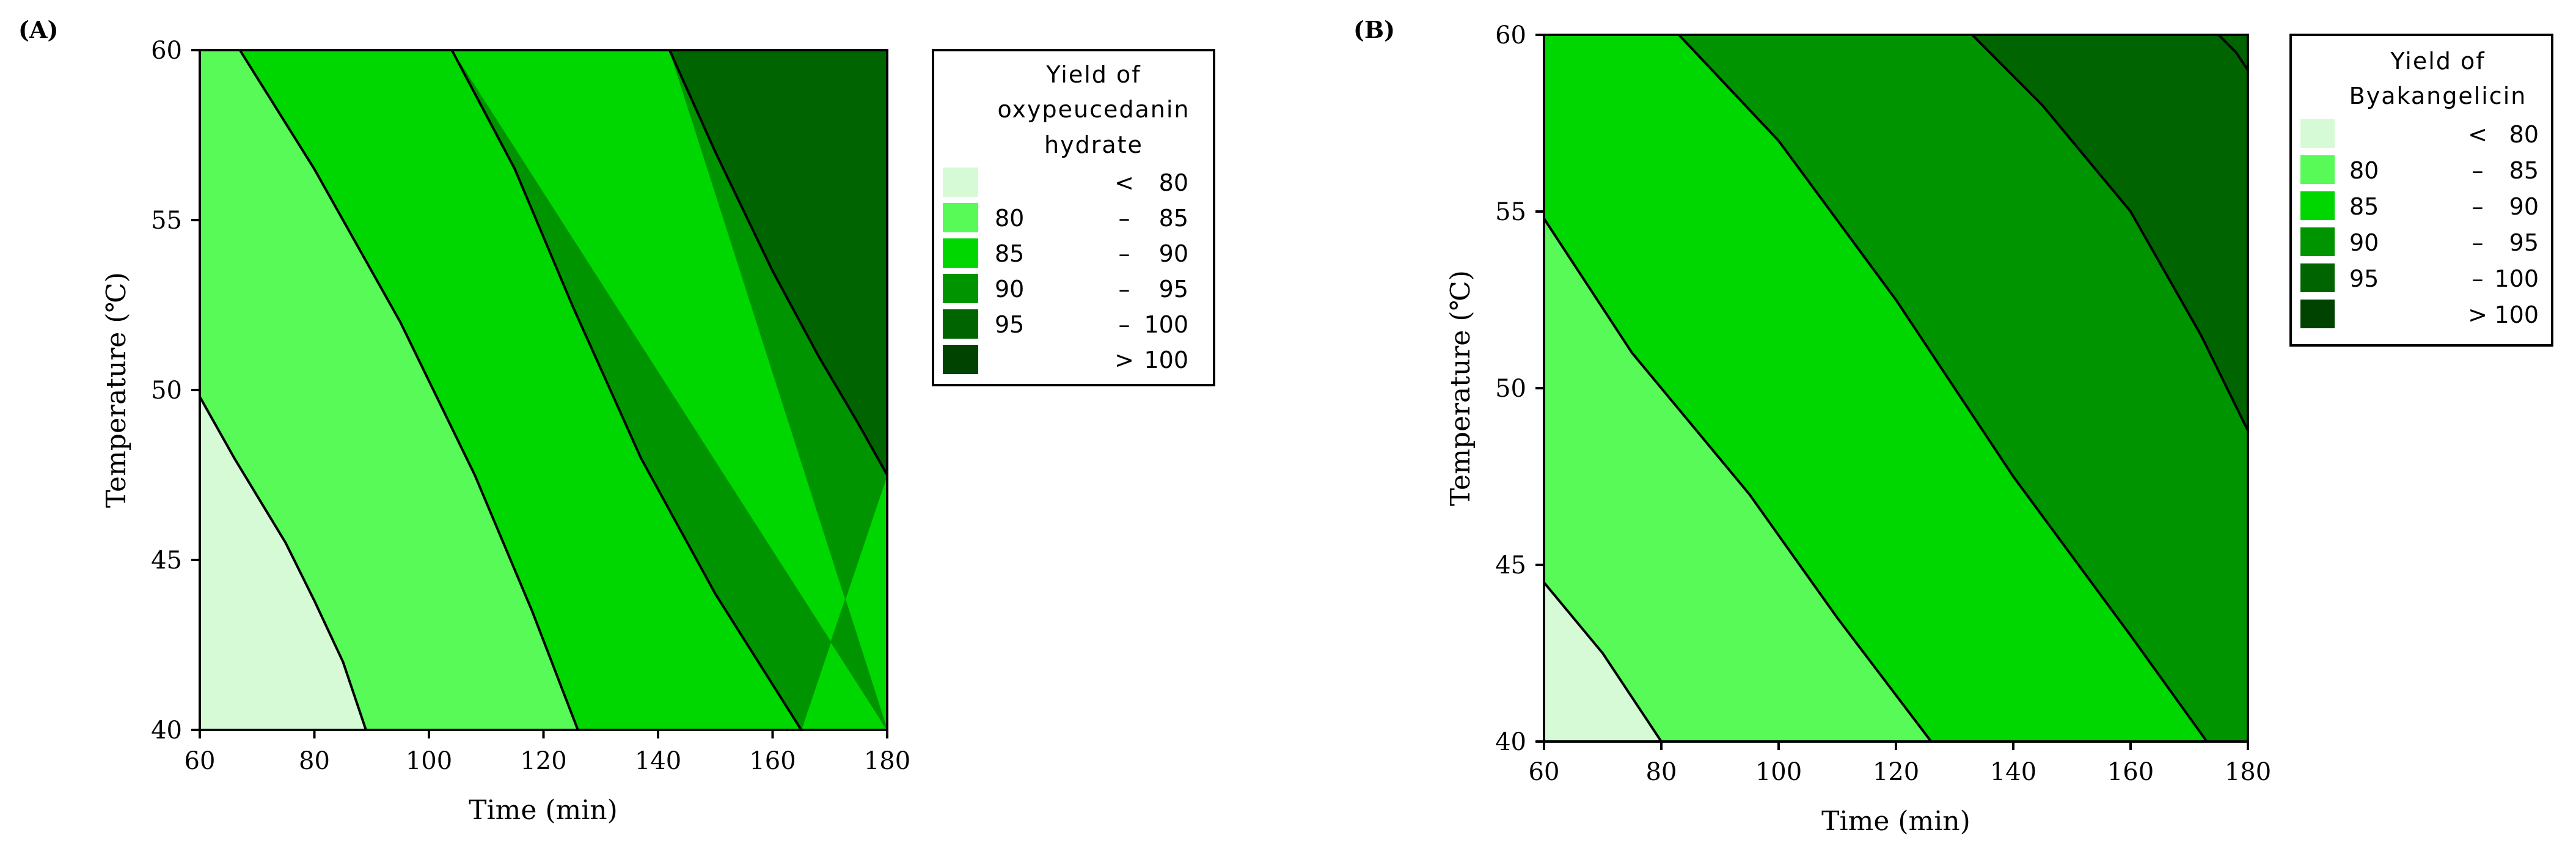  I want to click on panel-label-a: (A), so click(38, 29).